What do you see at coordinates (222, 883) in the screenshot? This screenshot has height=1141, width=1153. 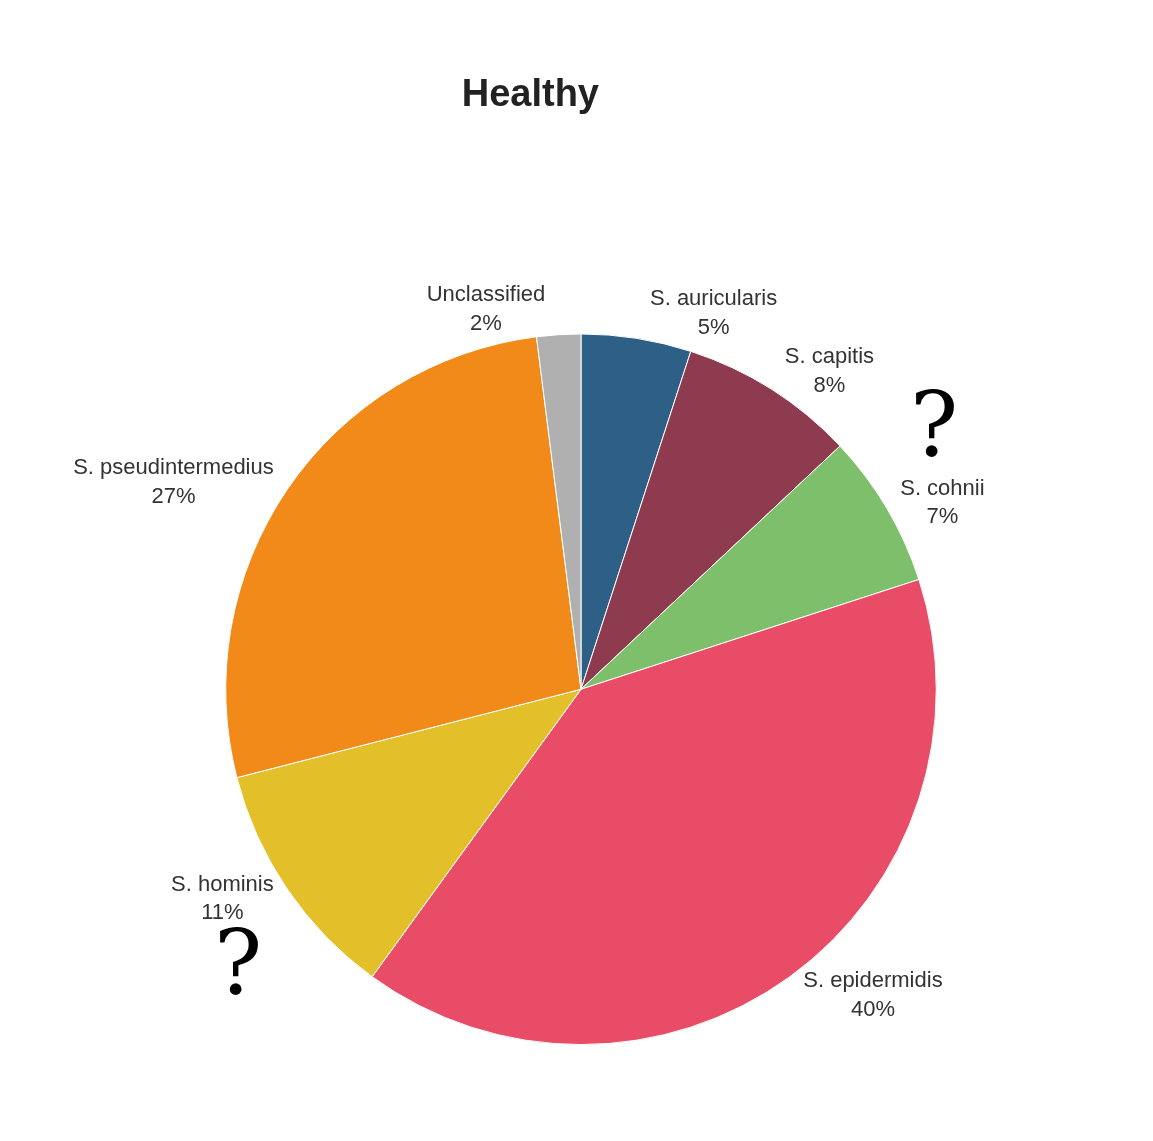 I see `slice-label: S. hominis` at bounding box center [222, 883].